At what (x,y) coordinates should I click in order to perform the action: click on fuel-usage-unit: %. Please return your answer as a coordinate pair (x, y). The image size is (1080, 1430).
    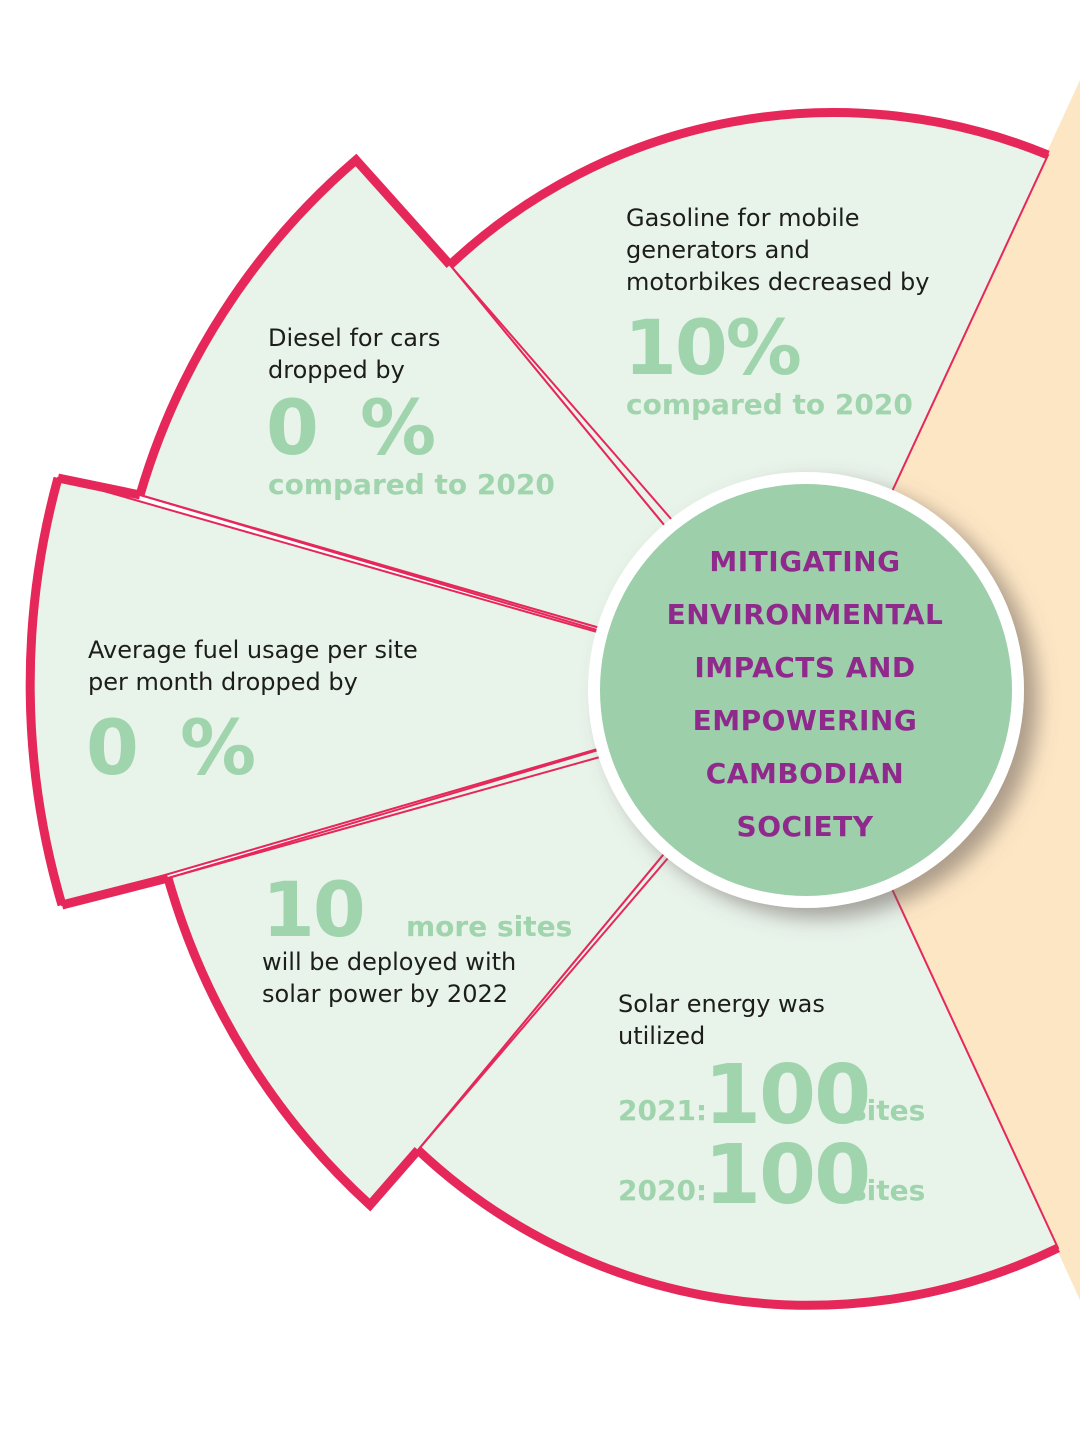
    Looking at the image, I should click on (218, 747).